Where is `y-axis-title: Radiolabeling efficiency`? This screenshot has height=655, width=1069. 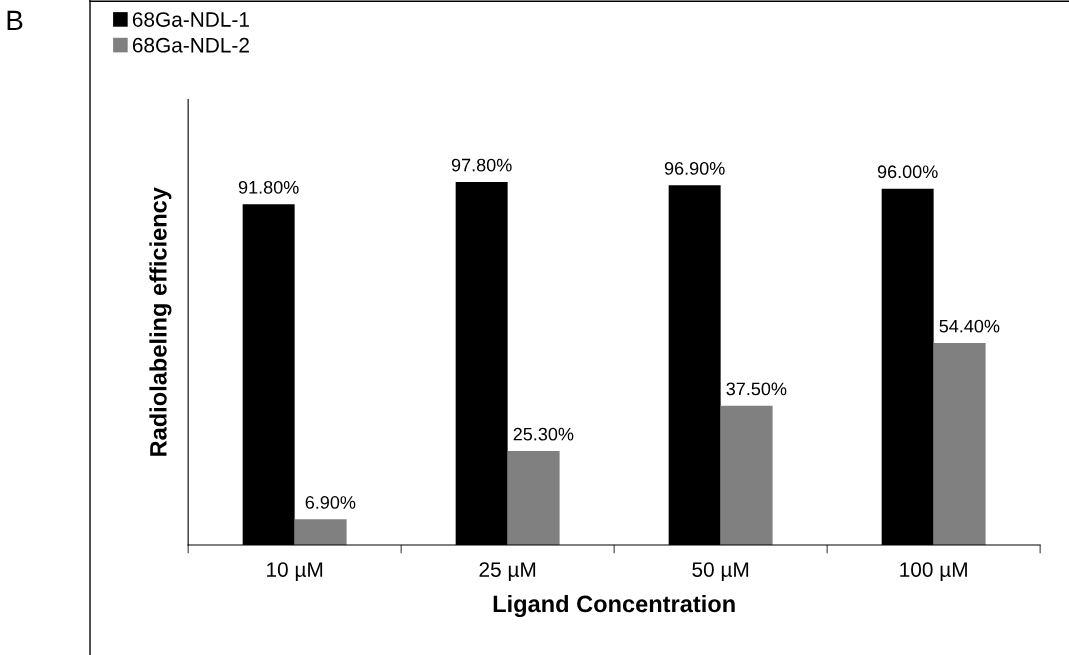
y-axis-title: Radiolabeling efficiency is located at coordinates (160, 321).